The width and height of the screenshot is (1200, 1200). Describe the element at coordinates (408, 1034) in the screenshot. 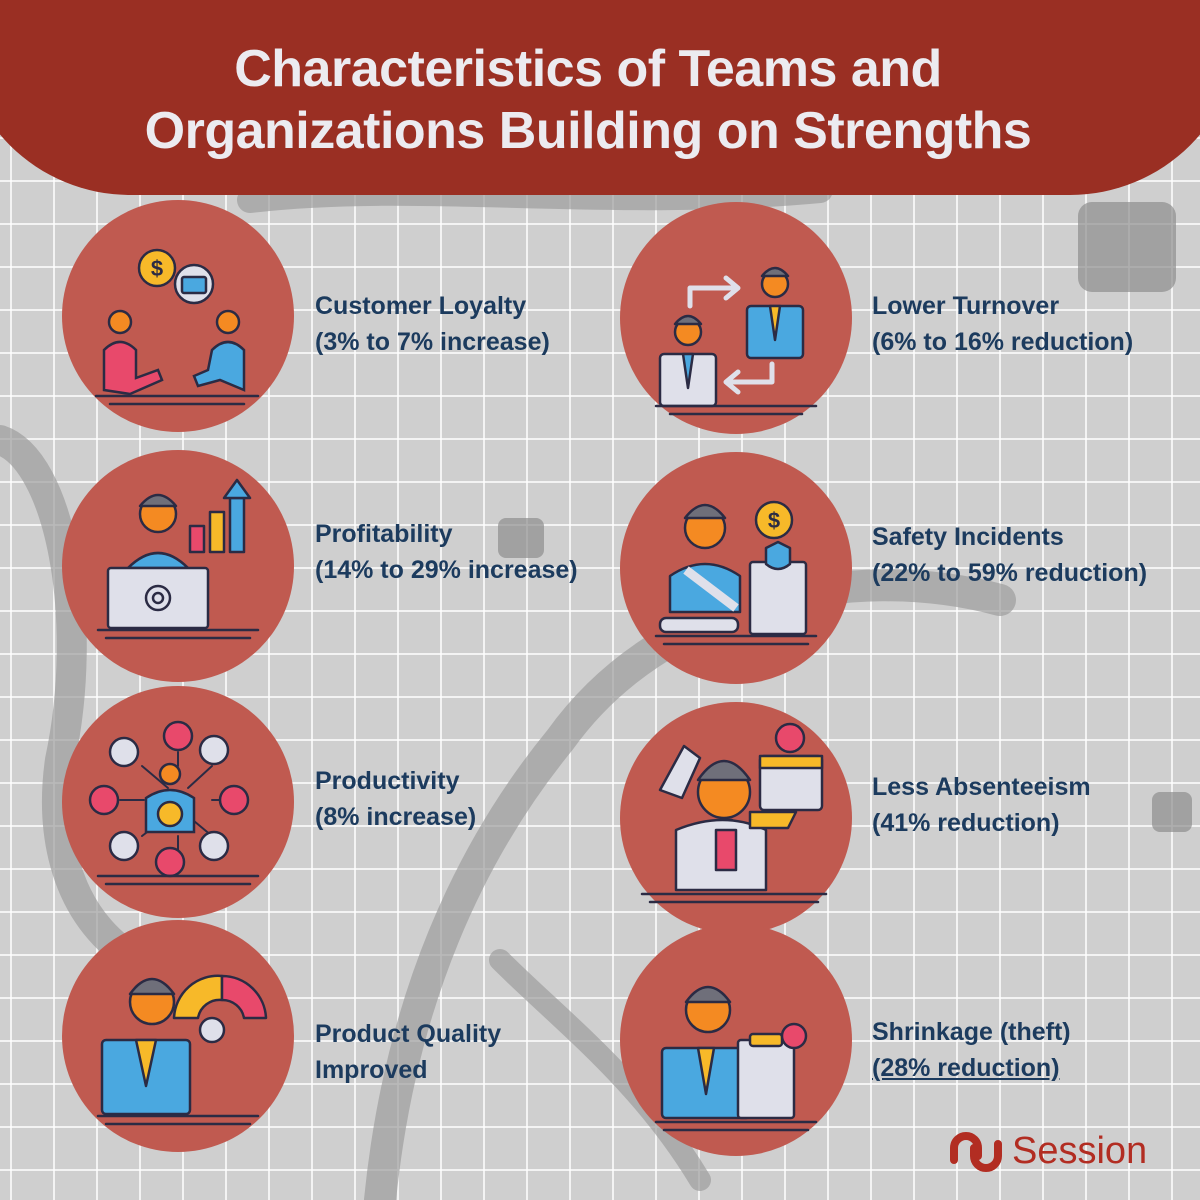

I see `item-title: Product Quality` at that location.